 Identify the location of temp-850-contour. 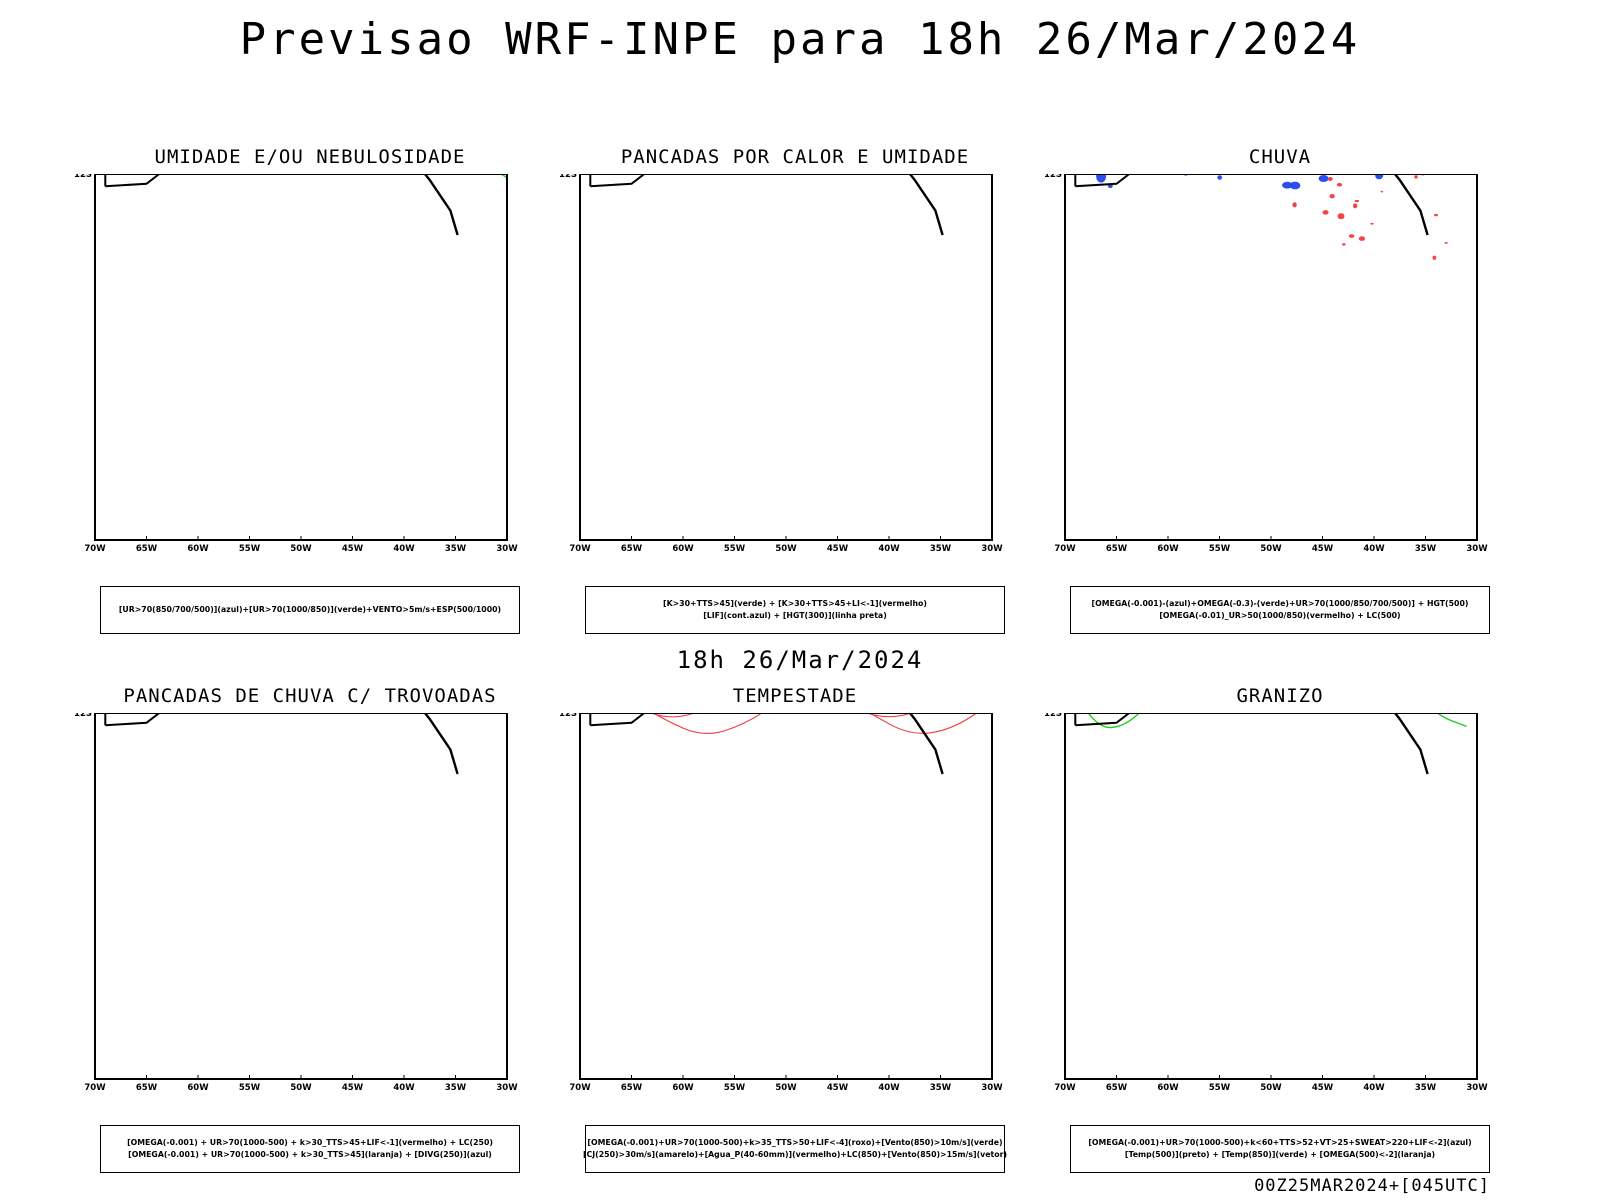
(1277, 721).